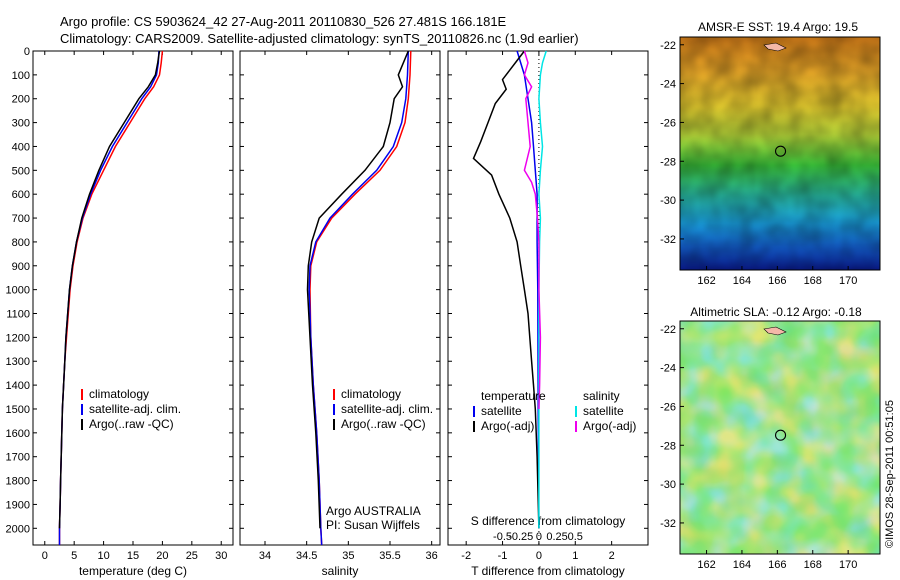 This screenshot has width=900, height=580. I want to click on sla-map-title: Altimetric SLA: -0.12 Argo: -0.18, so click(776, 312).